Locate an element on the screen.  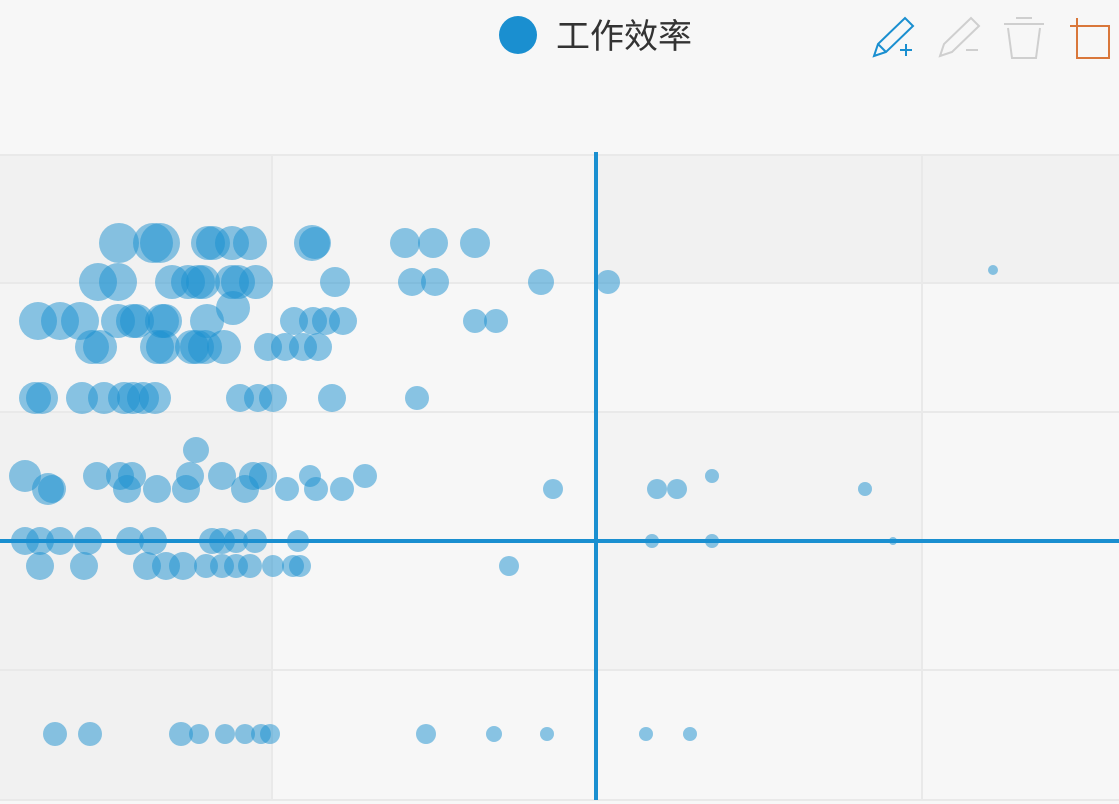
crop-icon is located at coordinates (1090, 38).